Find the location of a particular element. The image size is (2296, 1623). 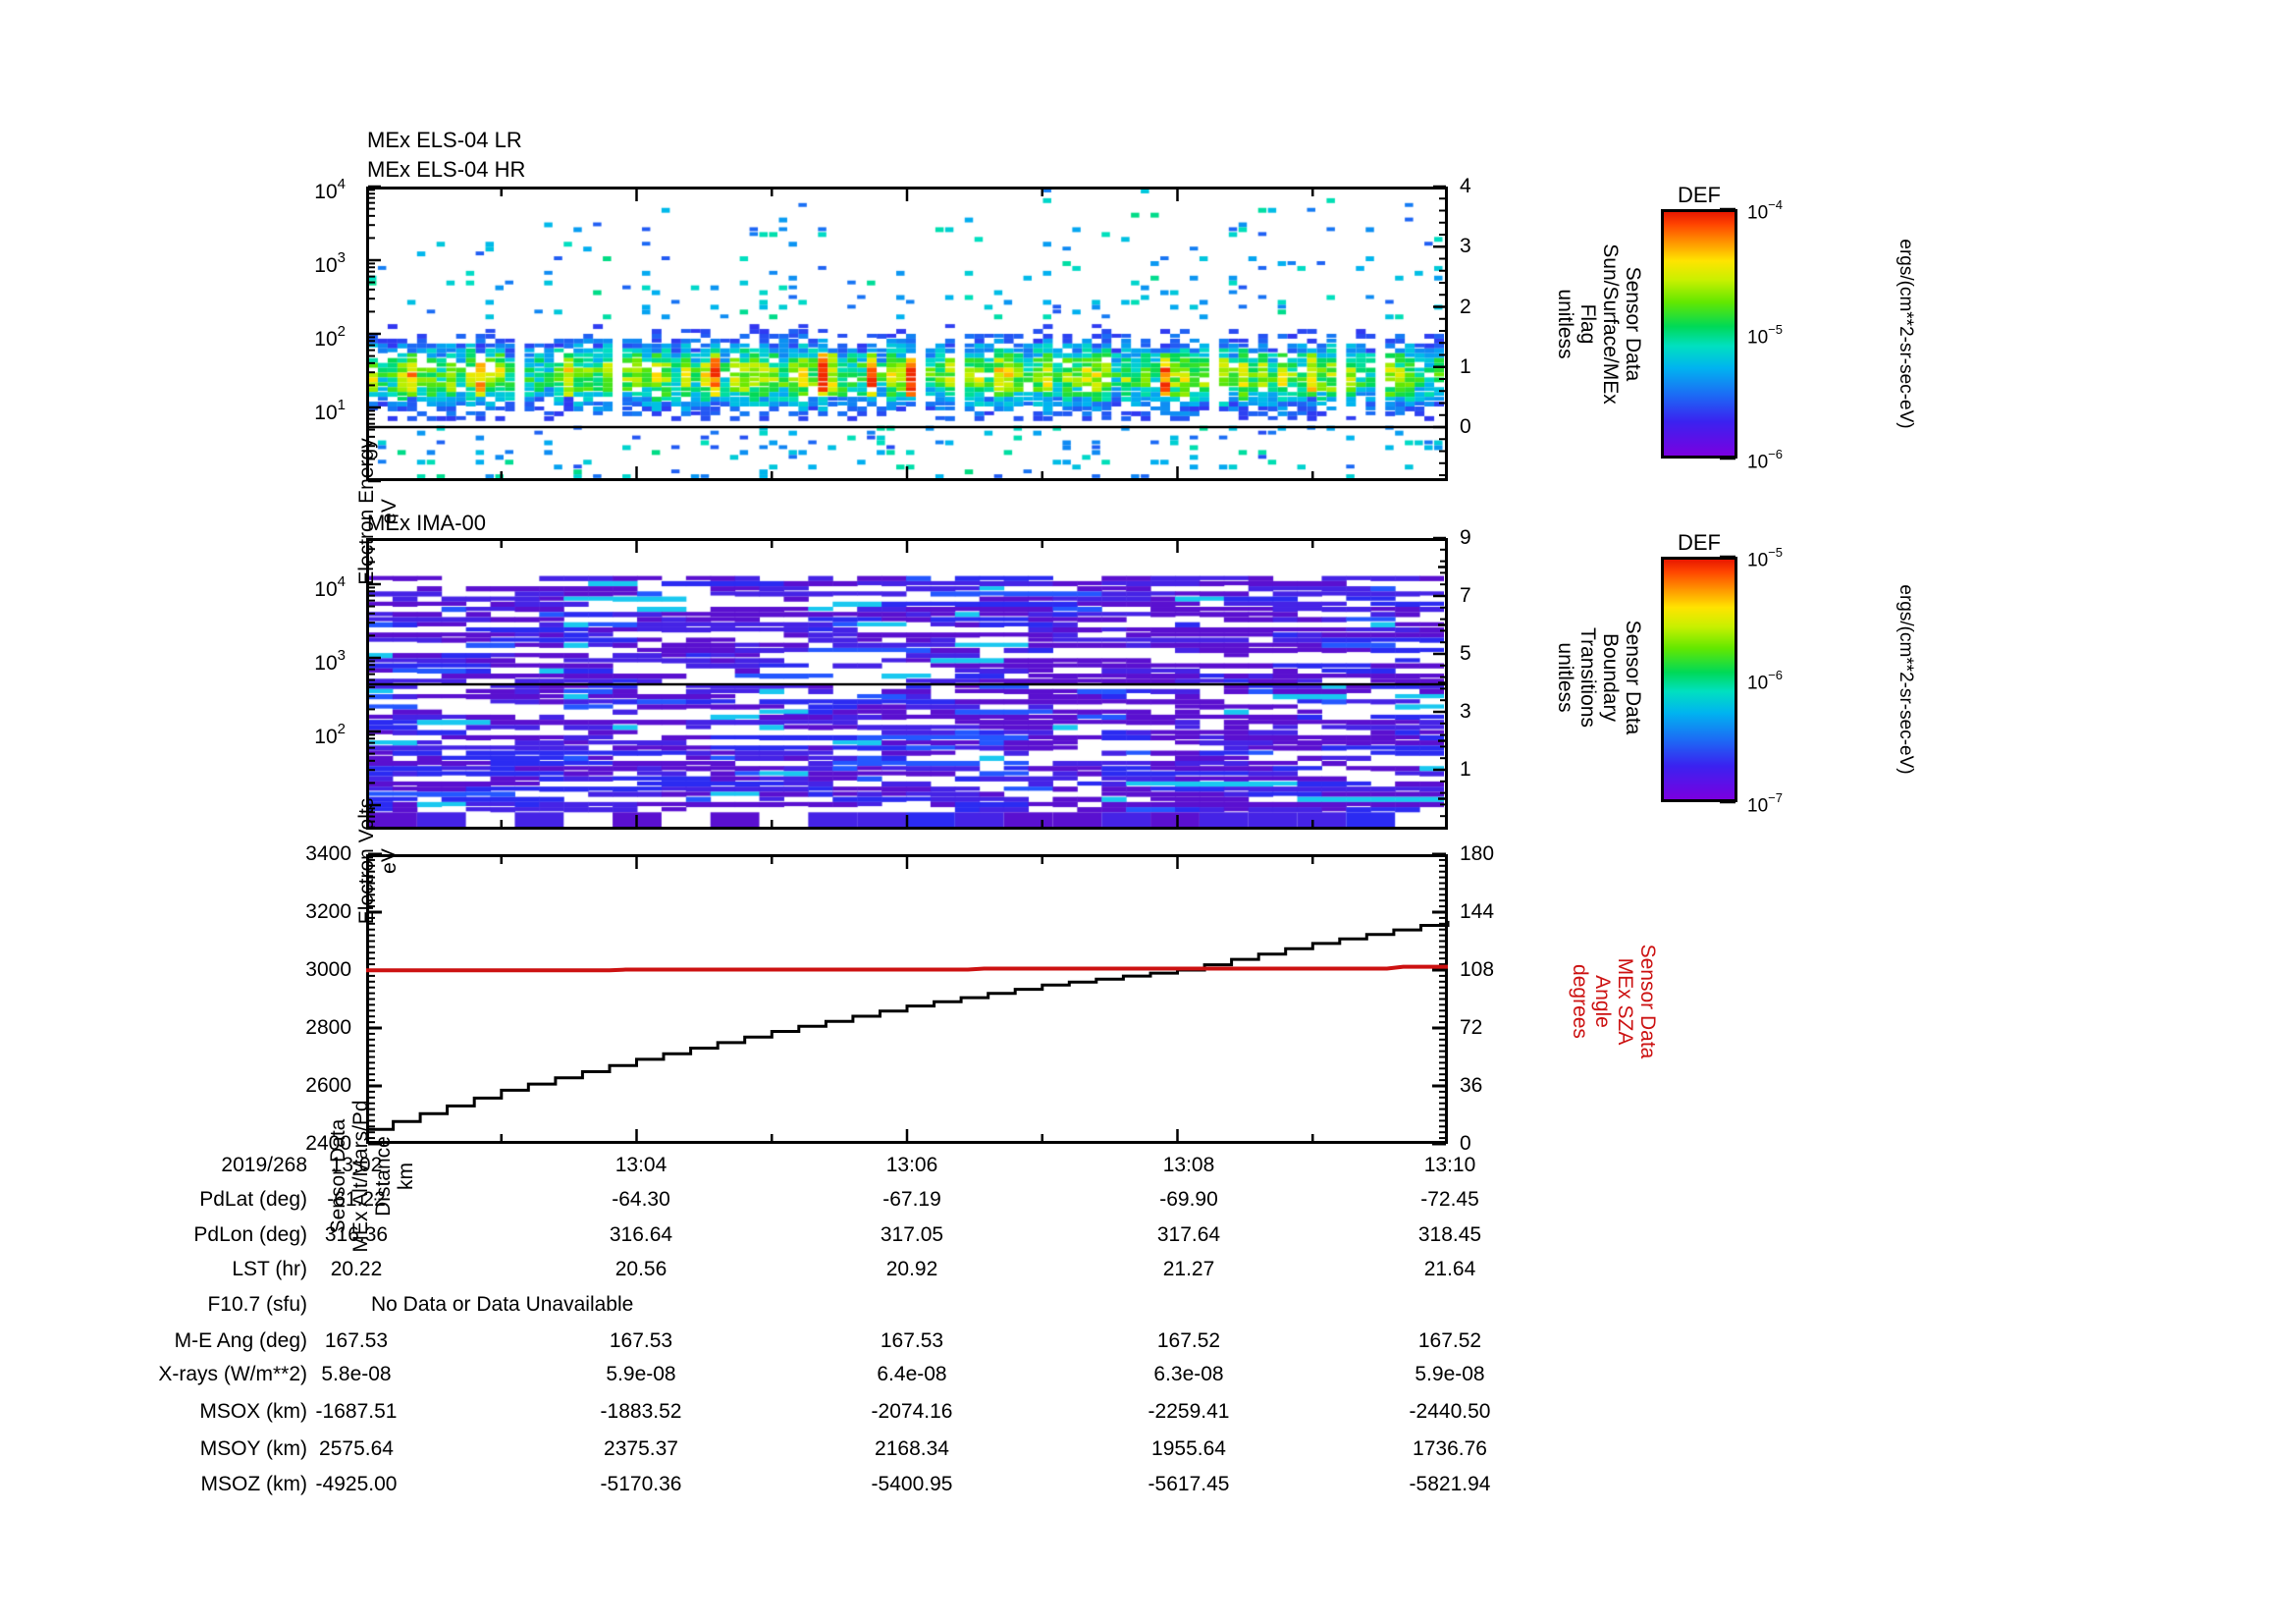

els-flag-tick-label: 4 is located at coordinates (1465, 186).